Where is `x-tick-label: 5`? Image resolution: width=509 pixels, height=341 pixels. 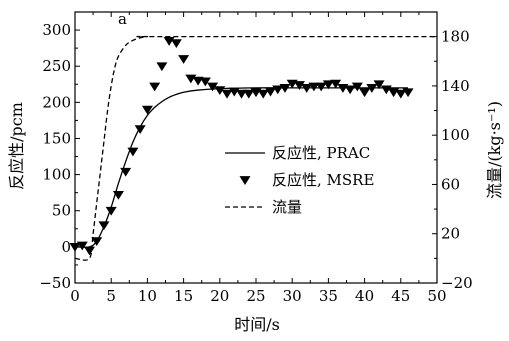 x-tick-label: 5 is located at coordinates (111, 296).